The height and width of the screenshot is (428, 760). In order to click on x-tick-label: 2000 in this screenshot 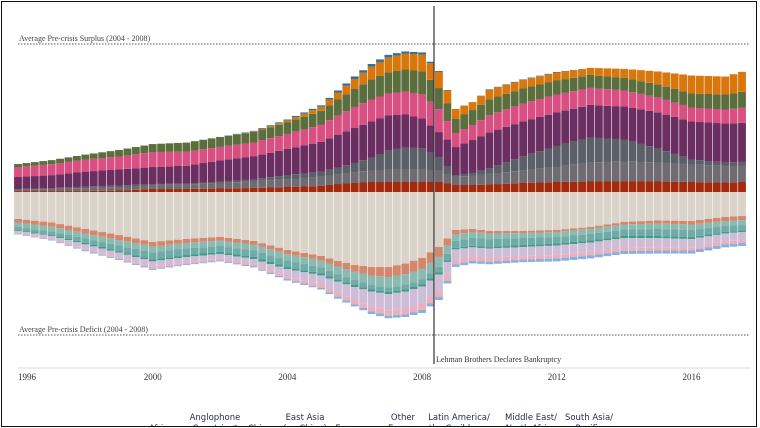, I will do `click(153, 377)`.